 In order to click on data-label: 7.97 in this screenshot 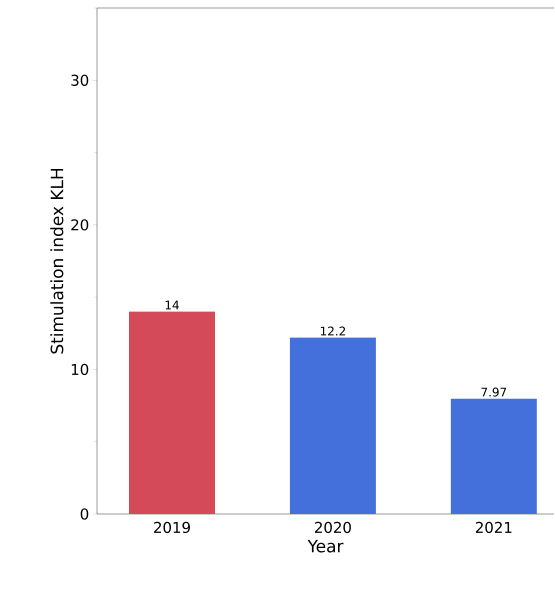, I will do `click(494, 392)`.